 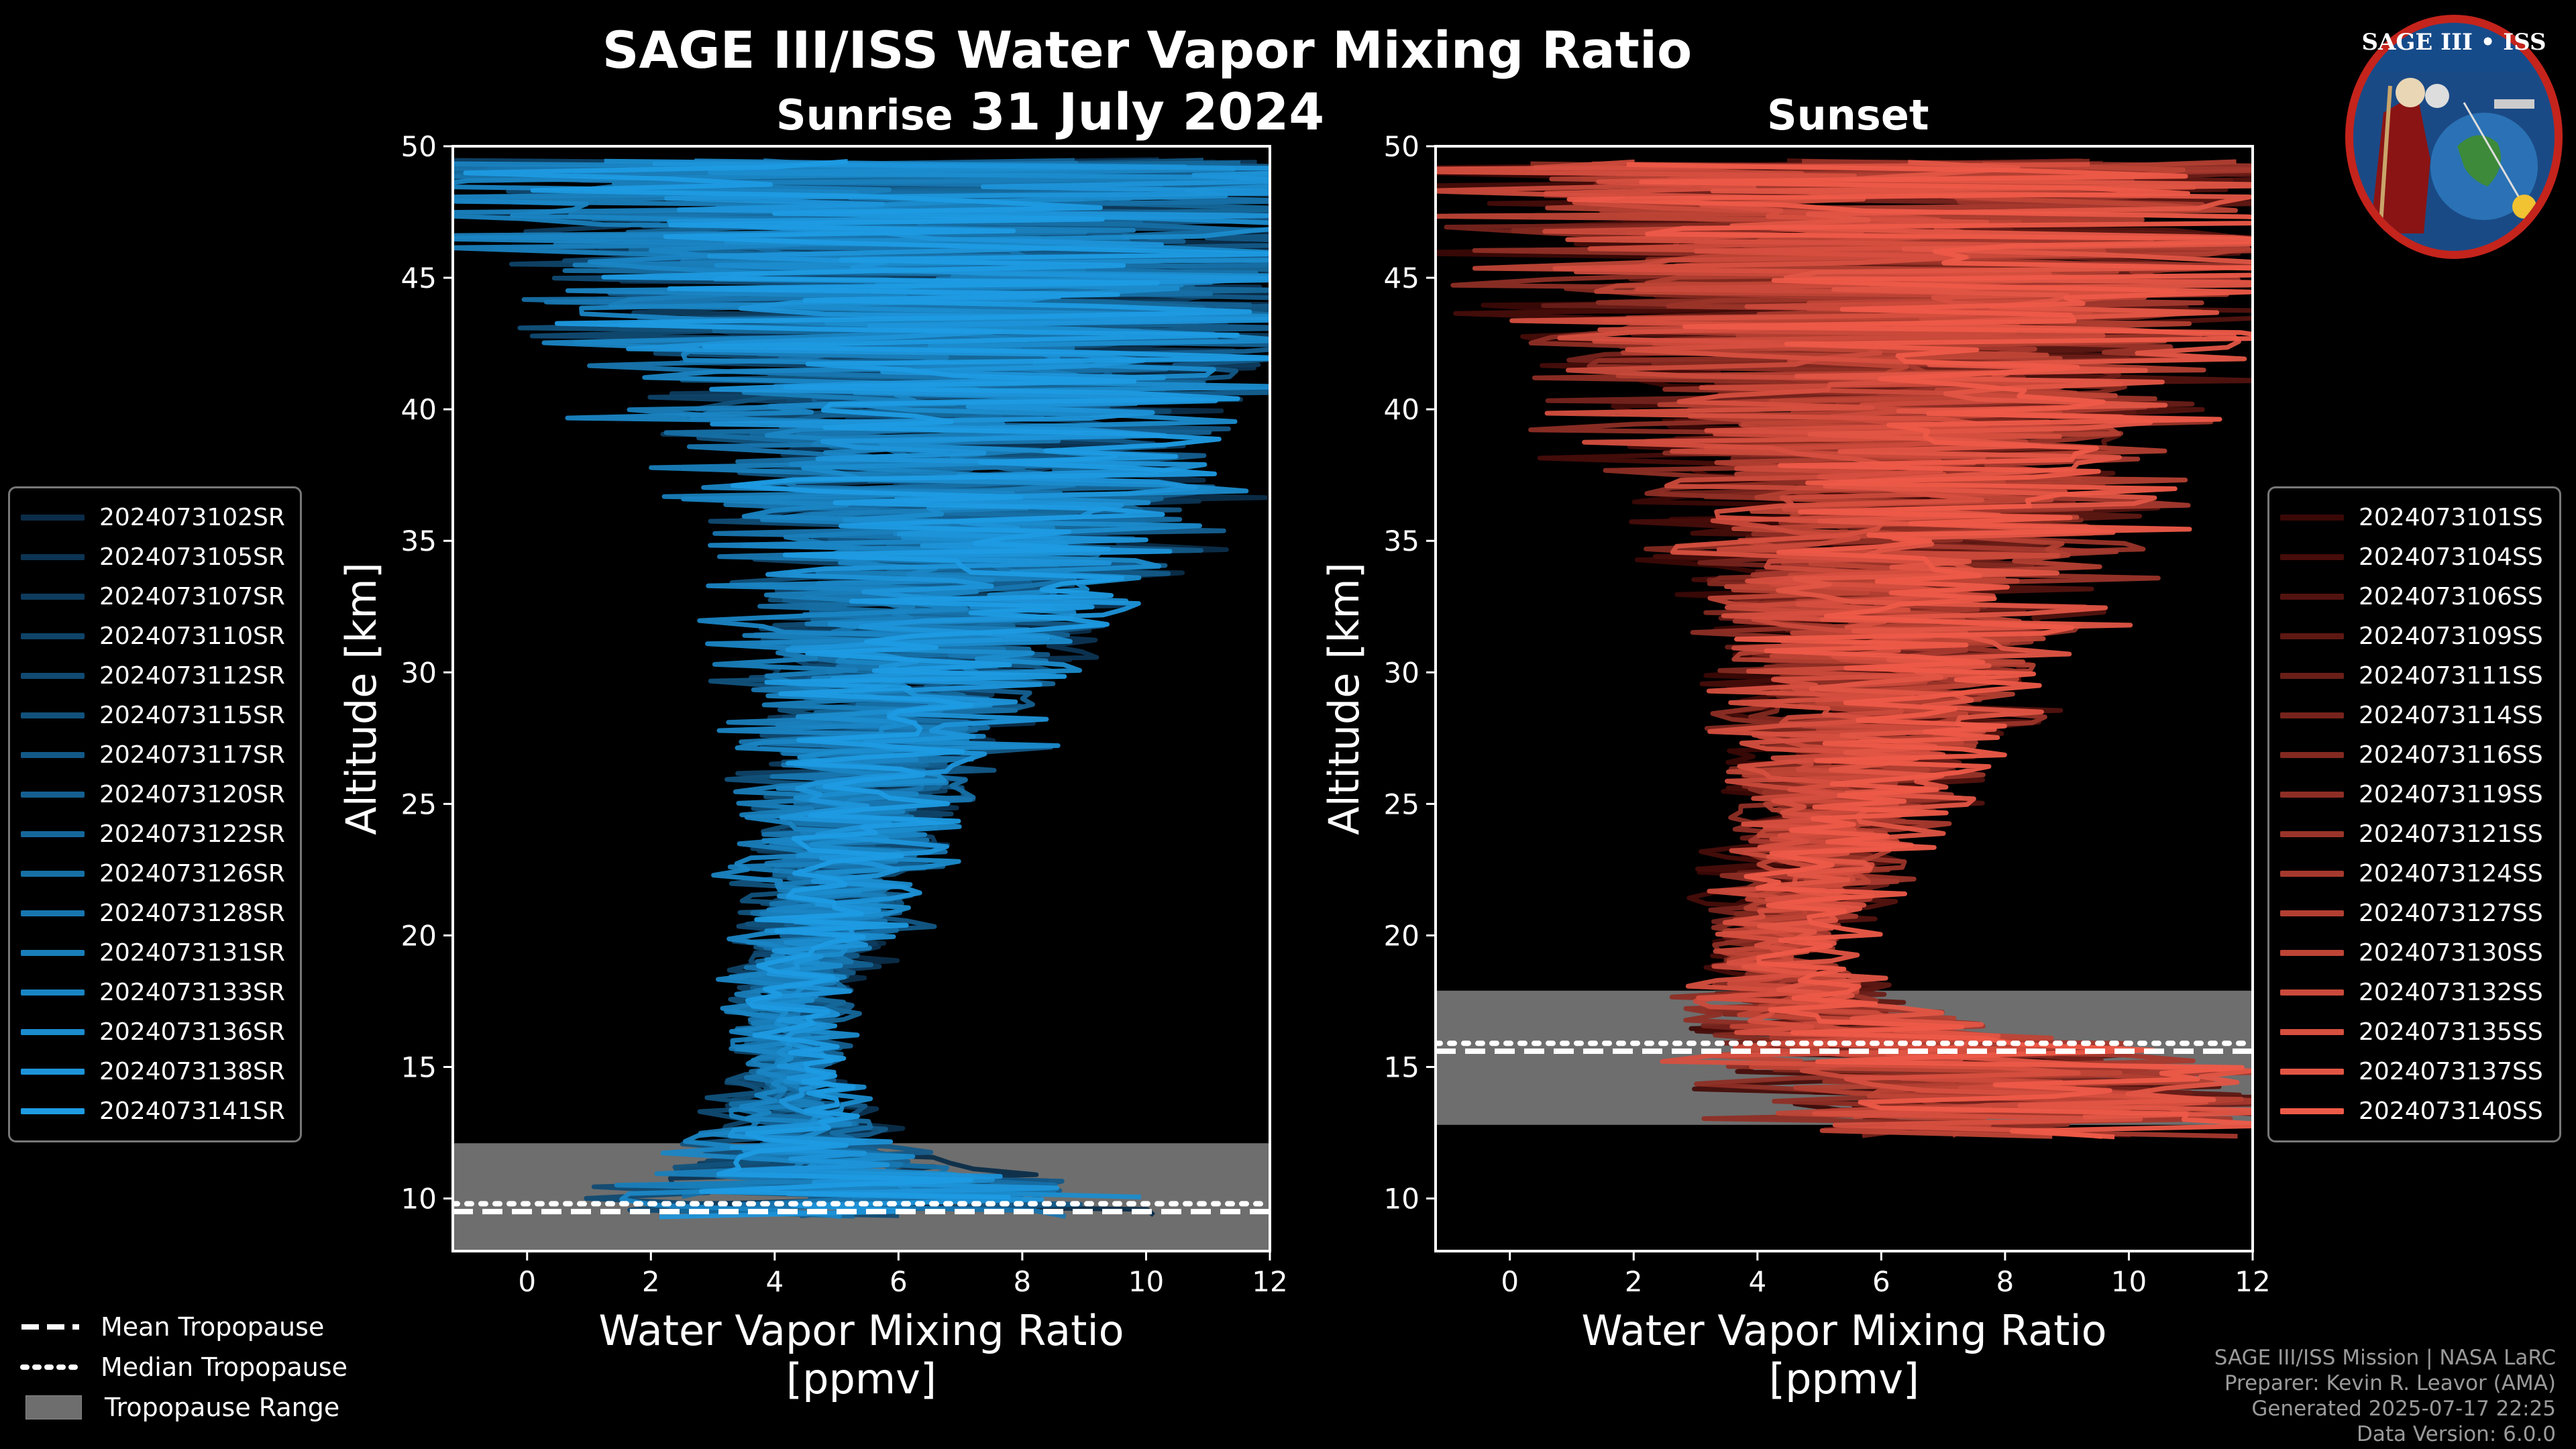 What do you see at coordinates (2414, 676) in the screenshot?
I see `legend-entry: 2024073111SS` at bounding box center [2414, 676].